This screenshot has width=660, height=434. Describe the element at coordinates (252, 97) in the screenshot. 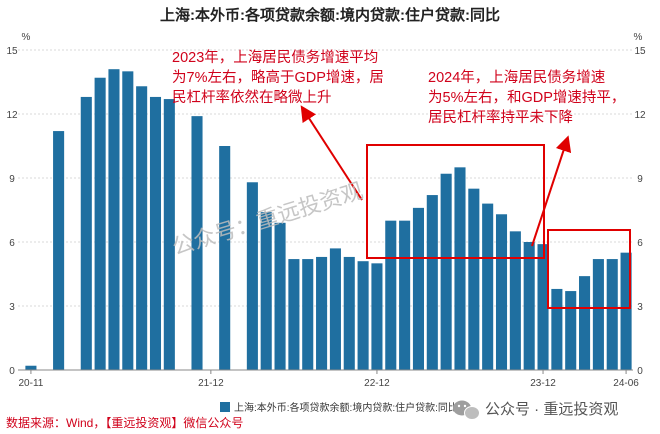

I see `annotation-2023-line3: 民杠杆率依然在略微上升` at that location.